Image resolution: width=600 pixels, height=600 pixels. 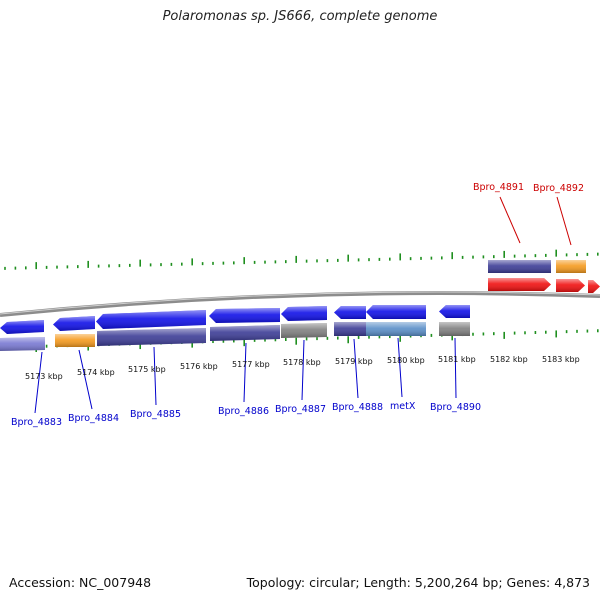 I want to click on map-title: Polaromonas sp. JS666, complete genome, so click(x=300, y=16).